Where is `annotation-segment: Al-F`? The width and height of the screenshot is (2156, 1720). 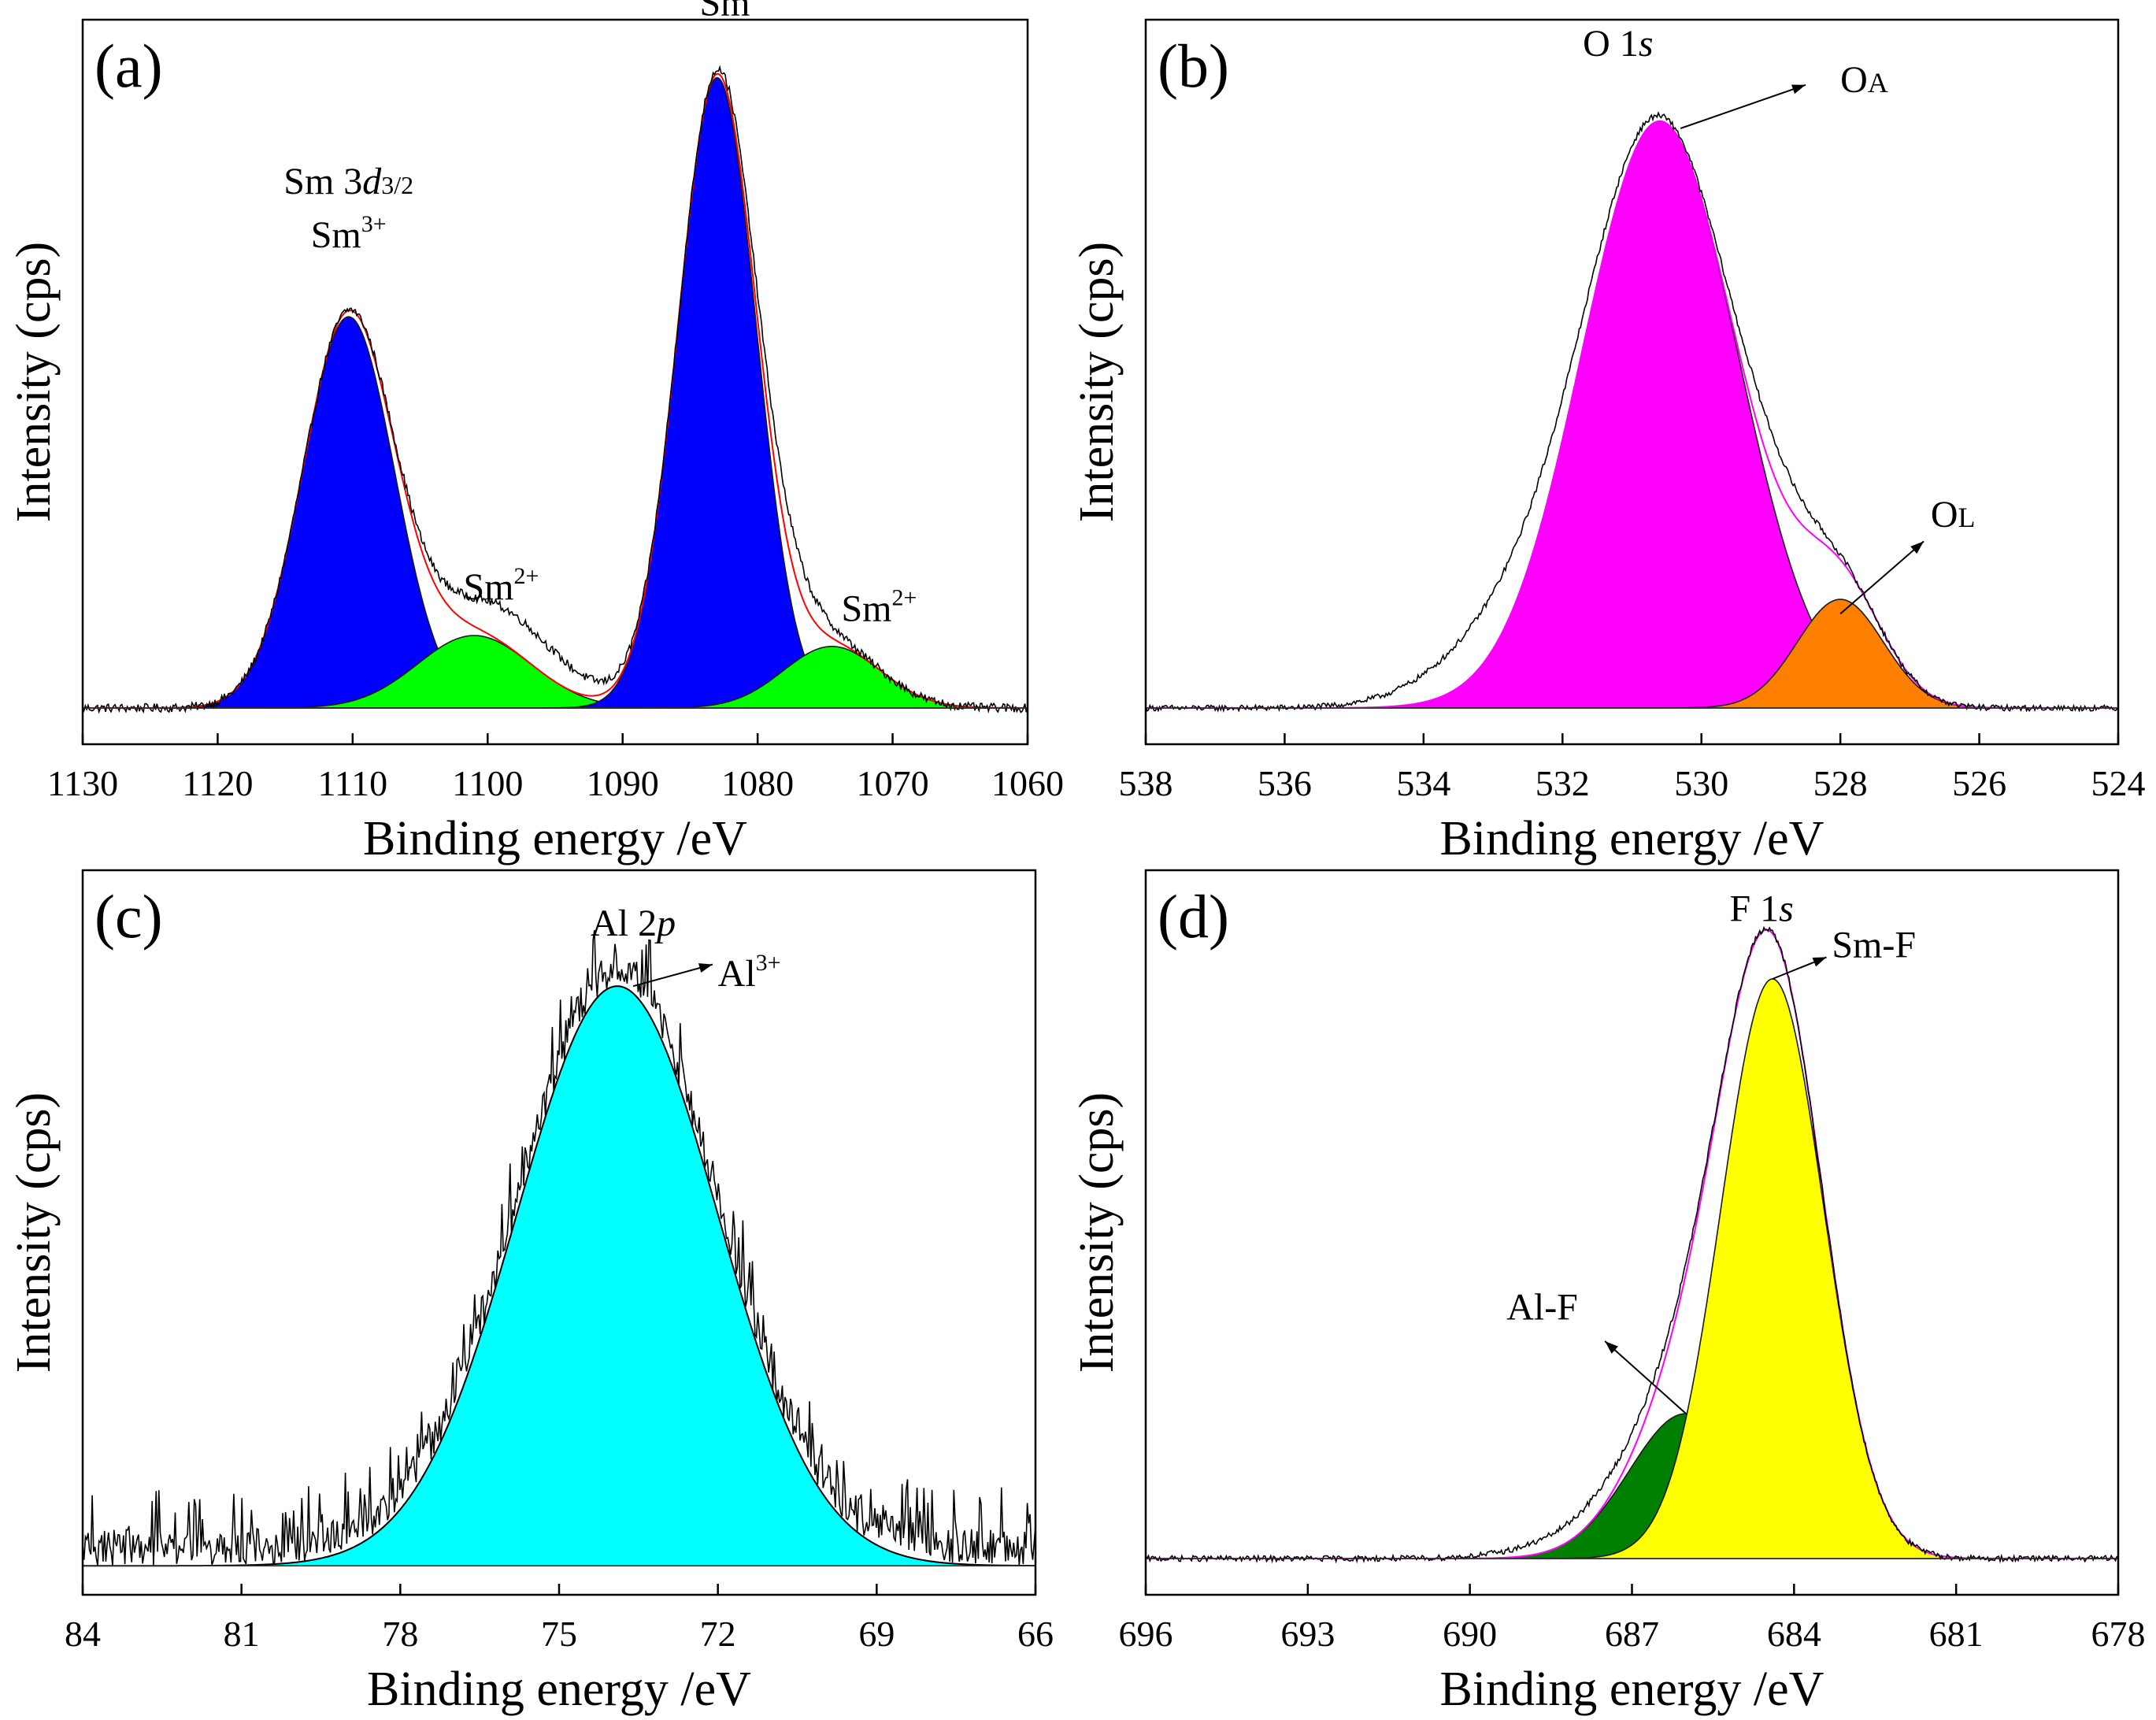
annotation-segment: Al-F is located at coordinates (1542, 1307).